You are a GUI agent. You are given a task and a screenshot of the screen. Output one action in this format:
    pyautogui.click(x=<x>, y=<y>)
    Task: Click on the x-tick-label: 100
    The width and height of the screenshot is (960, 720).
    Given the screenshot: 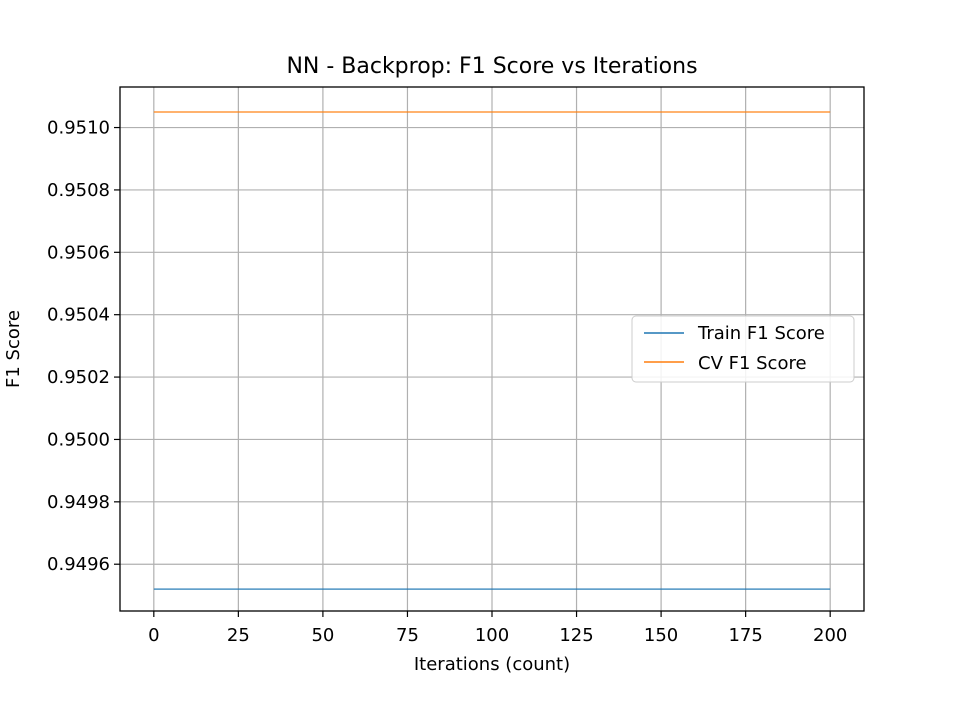 What is the action you would take?
    pyautogui.click(x=492, y=635)
    